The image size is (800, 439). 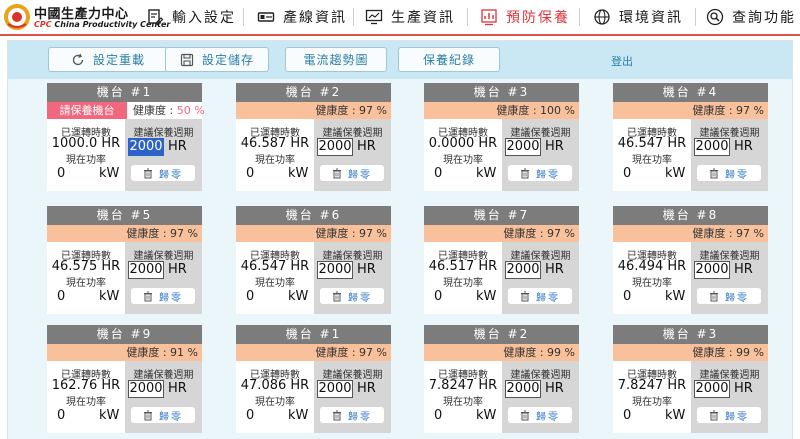 What do you see at coordinates (622, 61) in the screenshot?
I see `logout-link: 登出` at bounding box center [622, 61].